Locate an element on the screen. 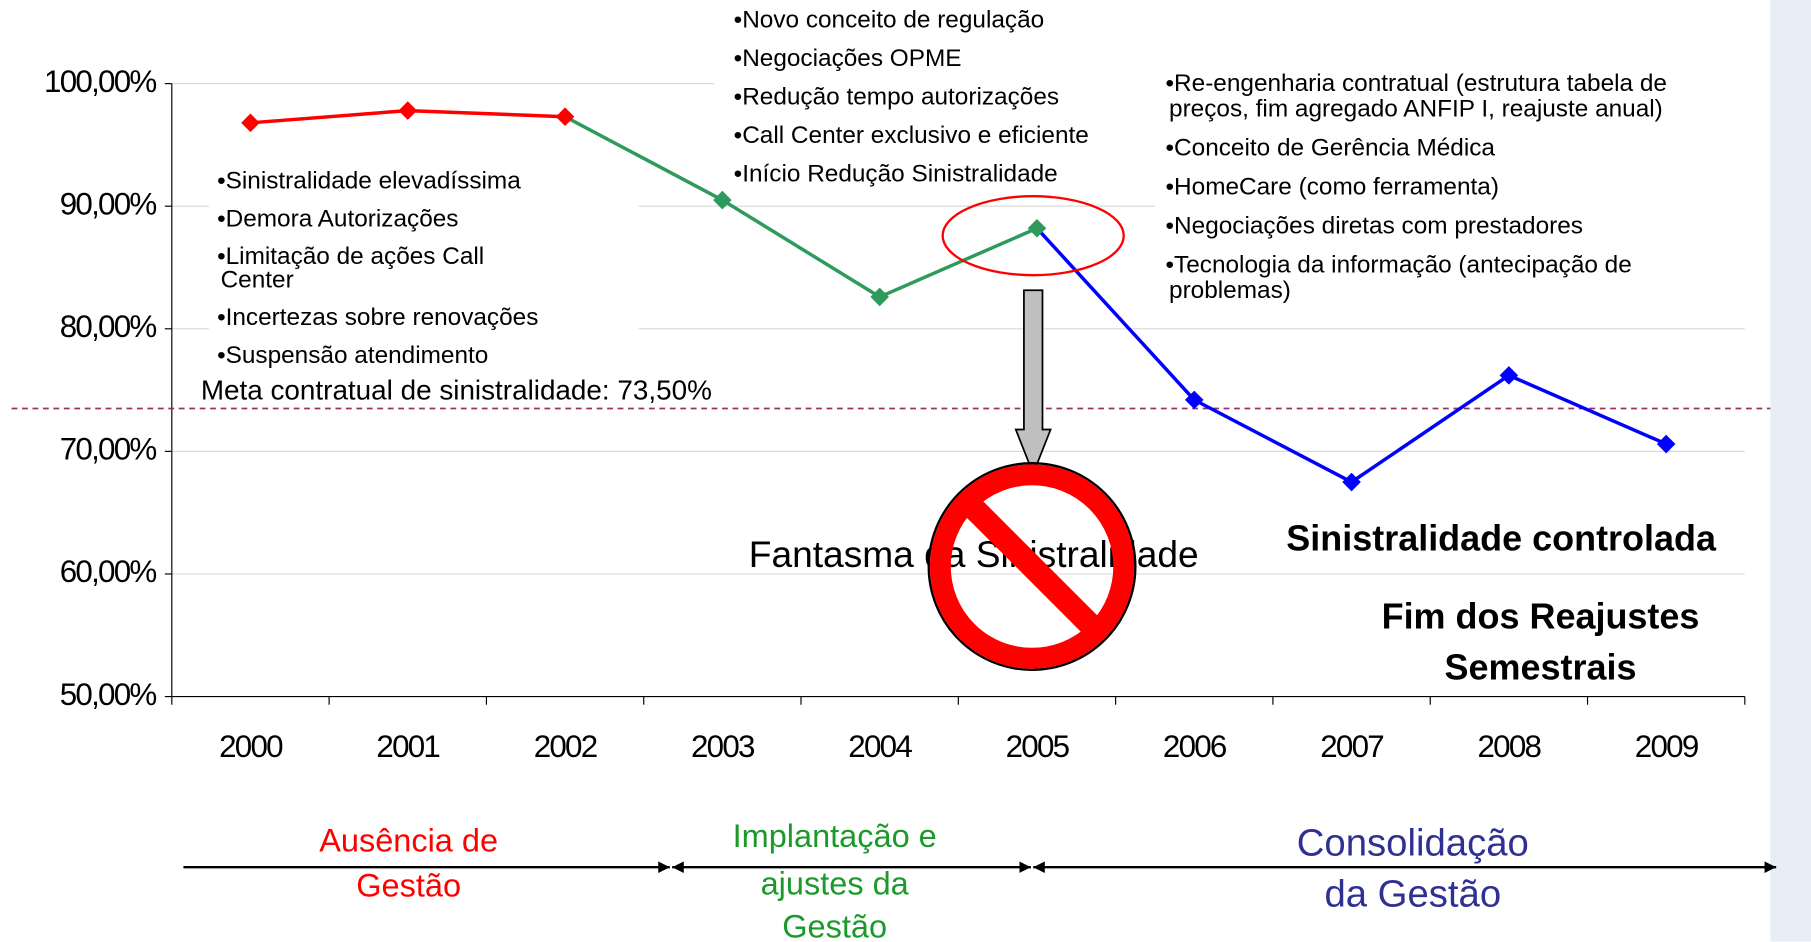 The height and width of the screenshot is (942, 1811). annotation-text: •Limitação de ações Call is located at coordinates (350, 256).